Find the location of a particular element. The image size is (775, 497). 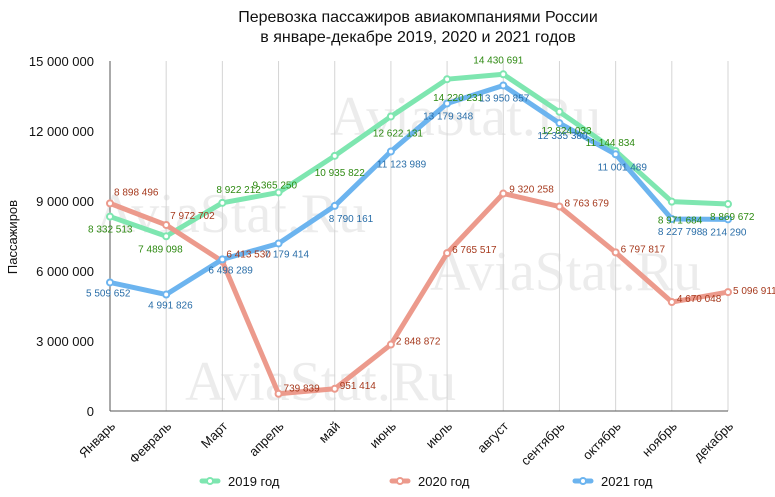

data-label-s1-6: 6 765 517 is located at coordinates (474, 250).